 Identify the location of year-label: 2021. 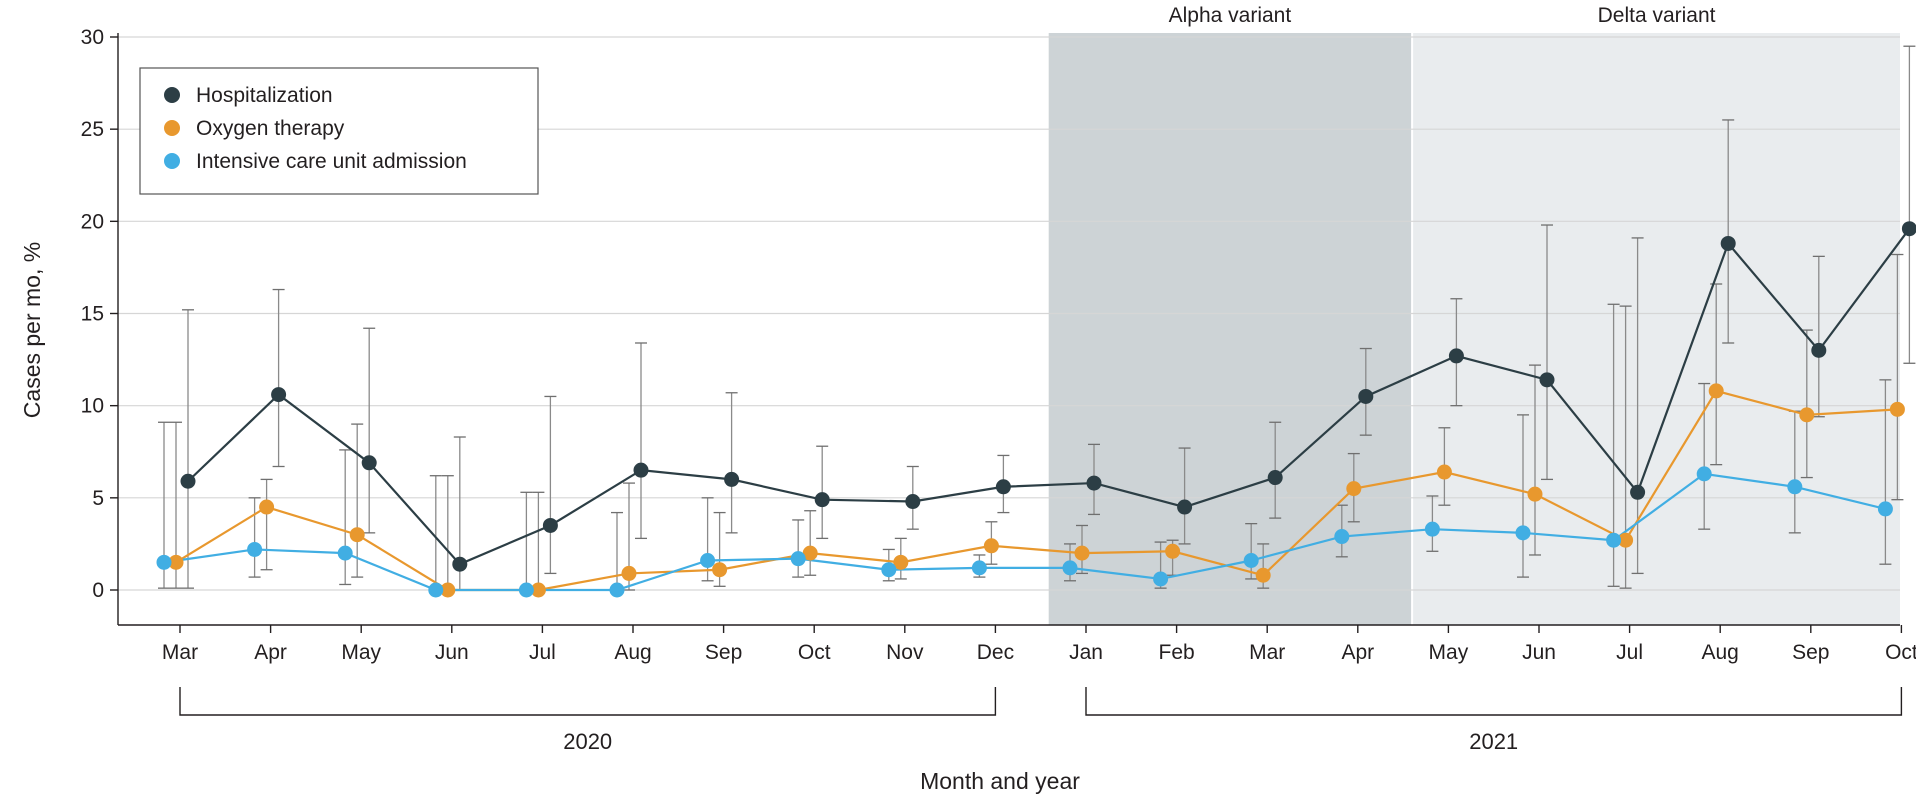
(1493, 741).